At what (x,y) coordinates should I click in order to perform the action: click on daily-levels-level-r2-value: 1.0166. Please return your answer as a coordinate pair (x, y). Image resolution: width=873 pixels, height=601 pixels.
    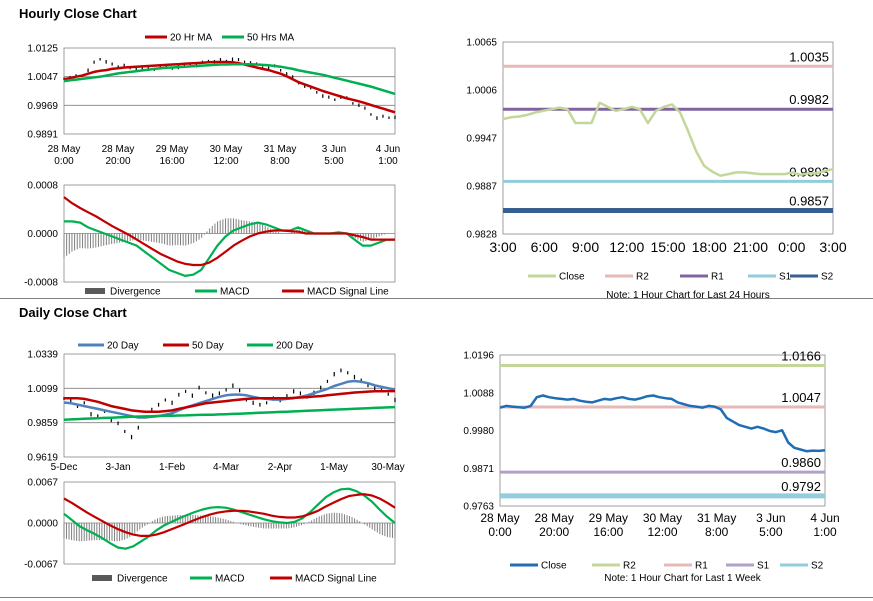
    Looking at the image, I should click on (801, 355).